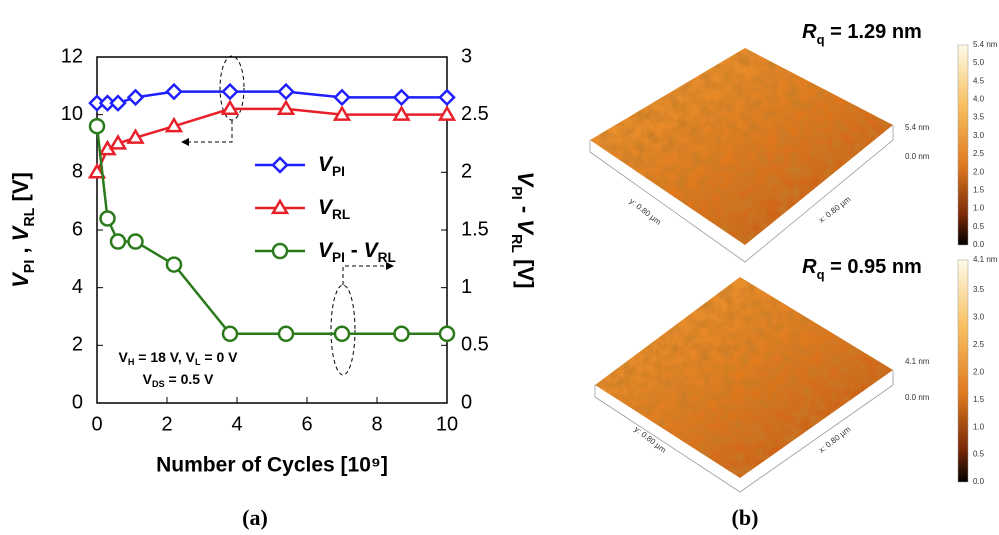 Image resolution: width=999 pixels, height=535 pixels. Describe the element at coordinates (331, 166) in the screenshot. I see `legend-label: VPI` at that location.